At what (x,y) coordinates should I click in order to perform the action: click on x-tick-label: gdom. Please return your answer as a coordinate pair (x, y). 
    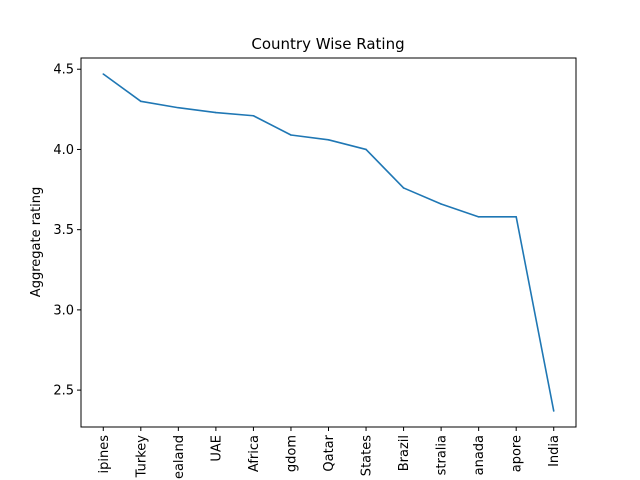
    Looking at the image, I should click on (291, 453).